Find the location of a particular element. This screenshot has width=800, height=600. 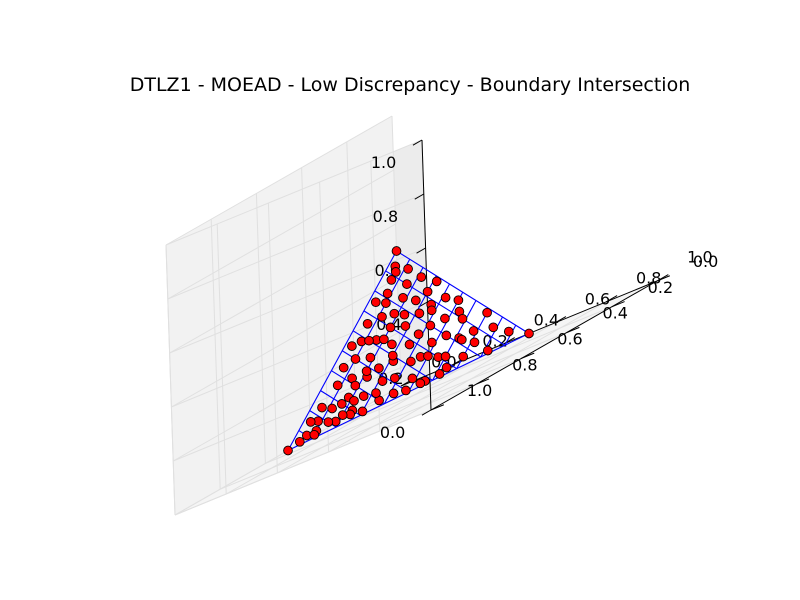

y-tick-label: 0.8 is located at coordinates (648, 278).